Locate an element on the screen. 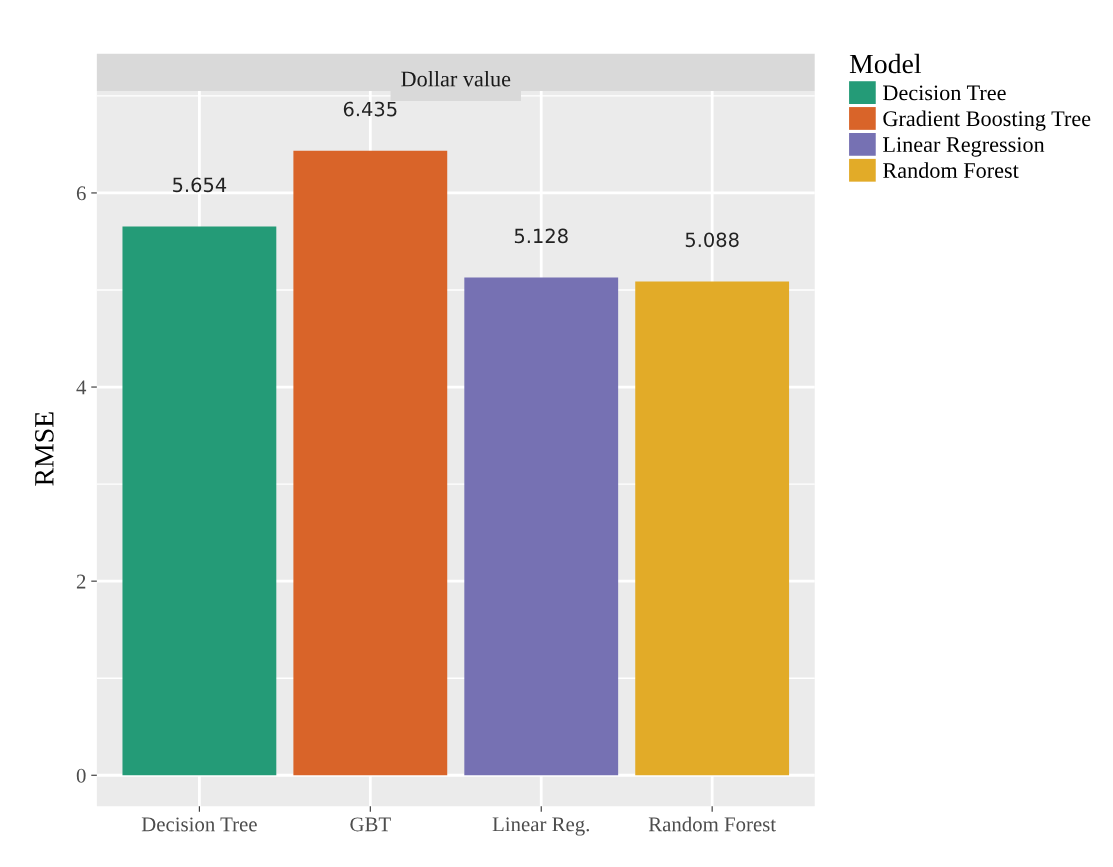  y-tick-label: 2 is located at coordinates (81, 581).